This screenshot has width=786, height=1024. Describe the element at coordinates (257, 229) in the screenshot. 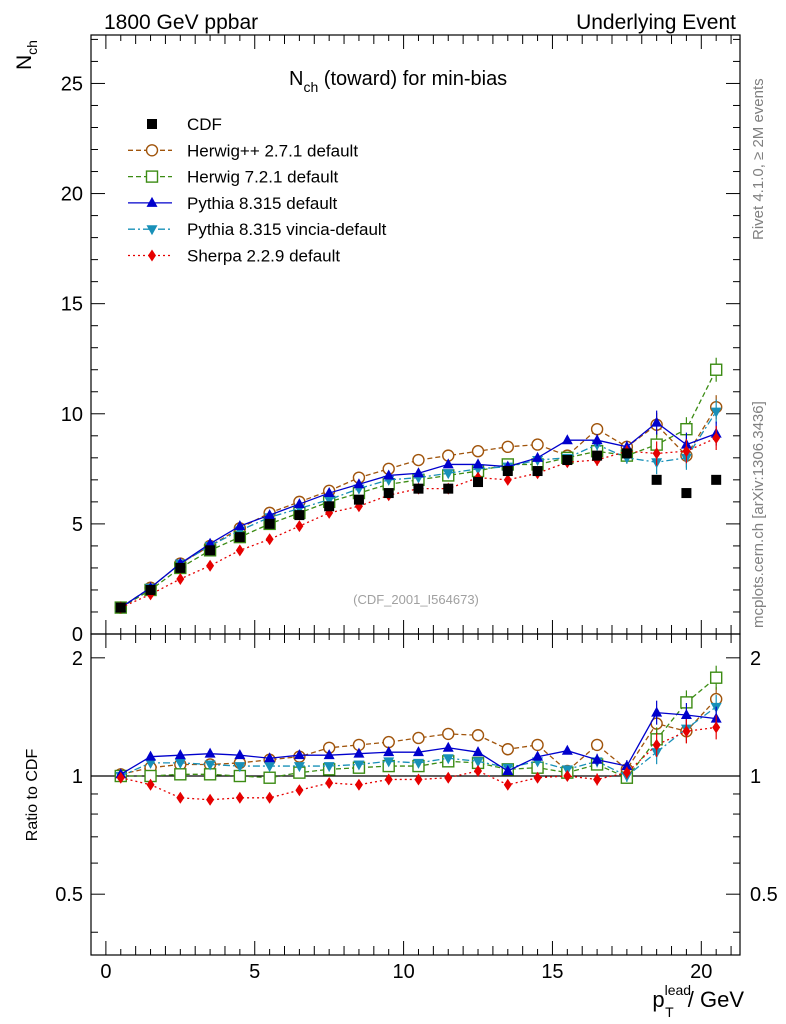

I see `legend-entry-vincia: Pythia 8.315 vincia-default` at that location.